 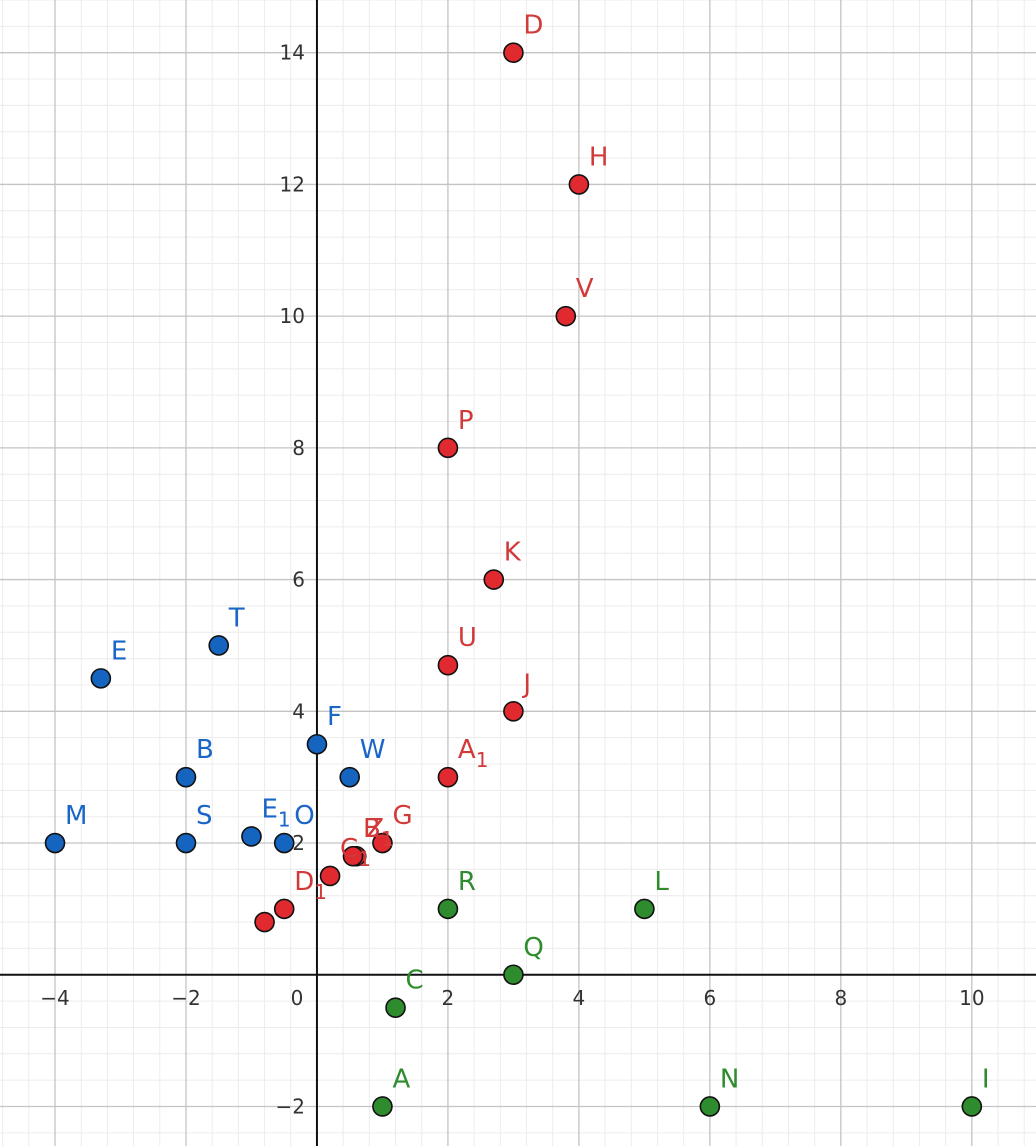 I want to click on point-label: J, so click(x=526, y=684).